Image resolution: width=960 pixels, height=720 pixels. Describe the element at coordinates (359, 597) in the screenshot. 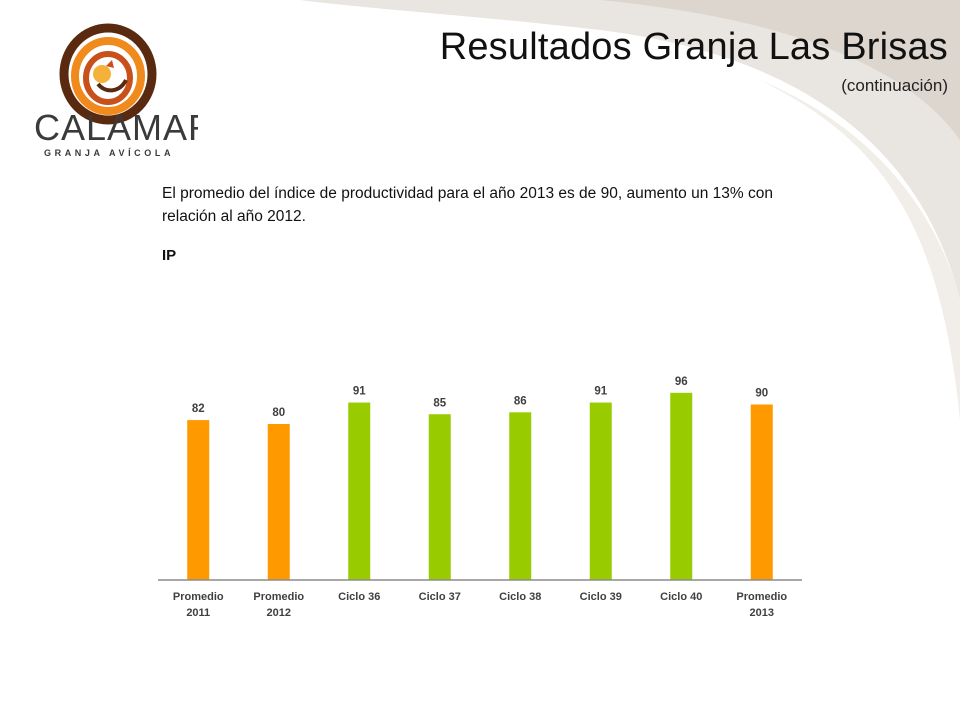

I see `category-tick-label: Ciclo 36` at that location.